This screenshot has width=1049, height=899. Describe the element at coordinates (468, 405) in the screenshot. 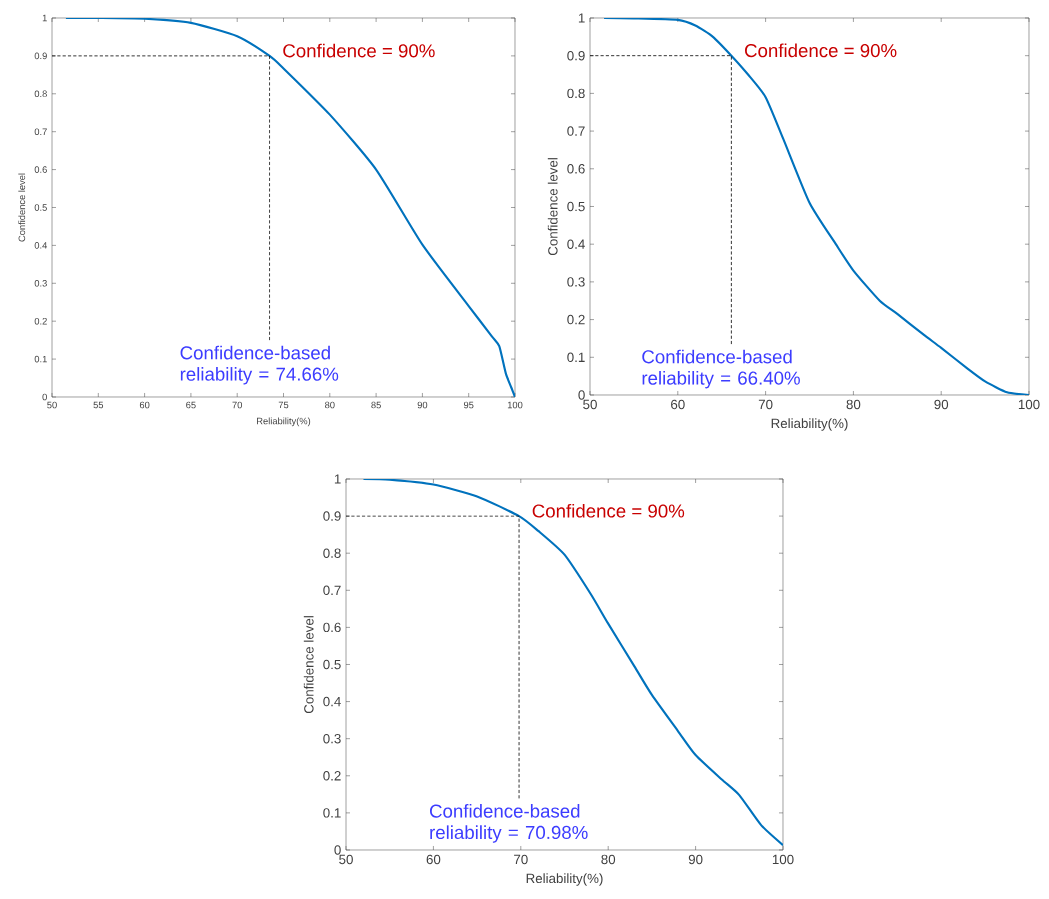

I see `x-tick-label: 95` at that location.